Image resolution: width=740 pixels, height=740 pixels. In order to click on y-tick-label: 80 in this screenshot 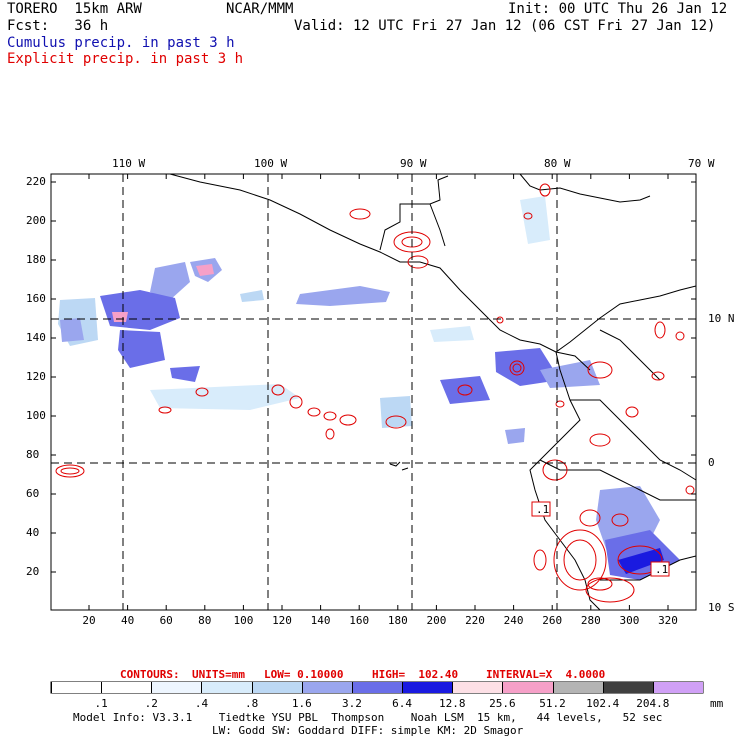, I will do `click(33, 454)`.